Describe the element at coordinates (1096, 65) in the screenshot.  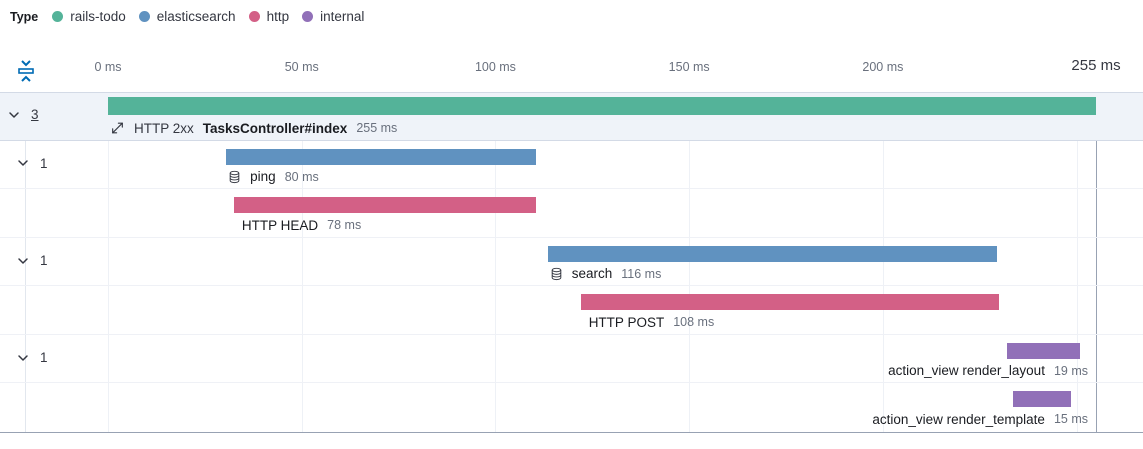
I see `axis-end-label: 255 ms` at that location.